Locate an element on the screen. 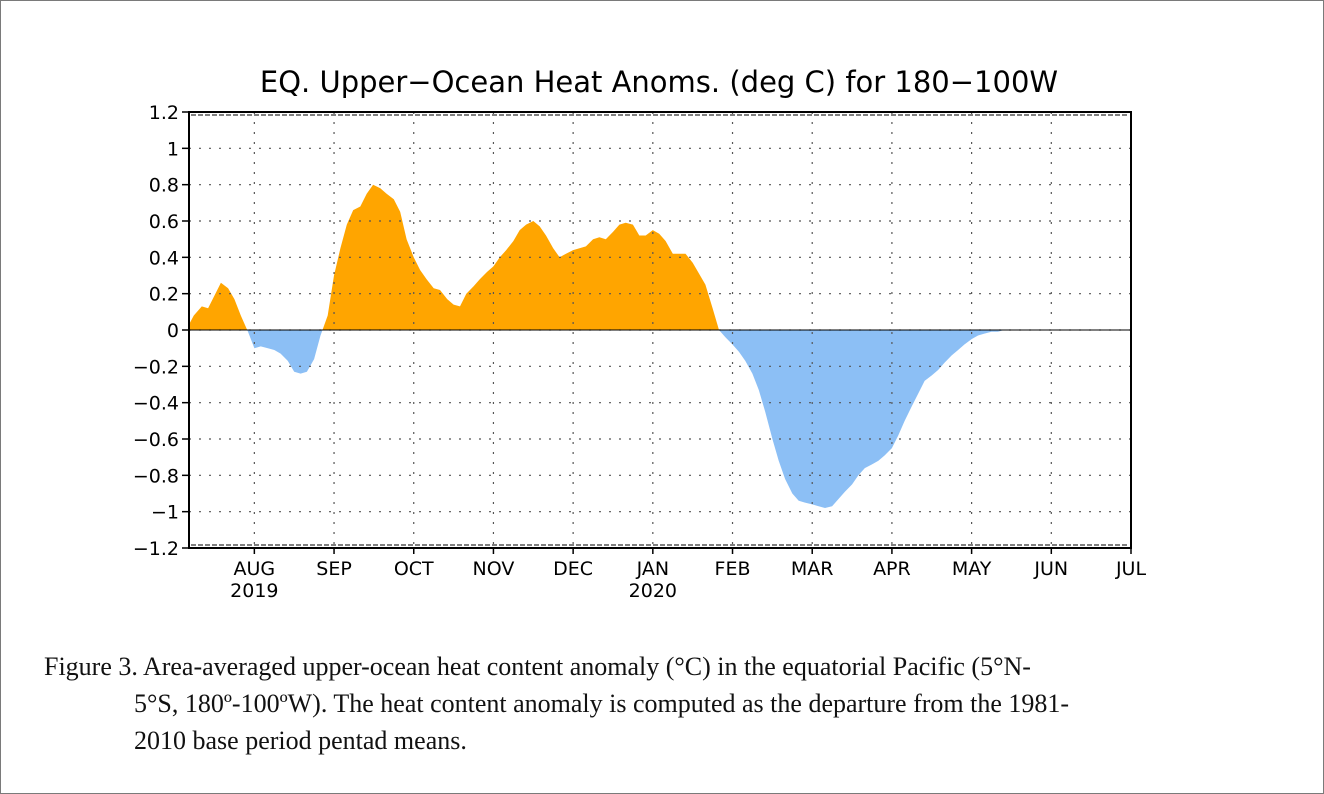 This screenshot has width=1324, height=794. y-tick-label: 1.2 is located at coordinates (164, 113).